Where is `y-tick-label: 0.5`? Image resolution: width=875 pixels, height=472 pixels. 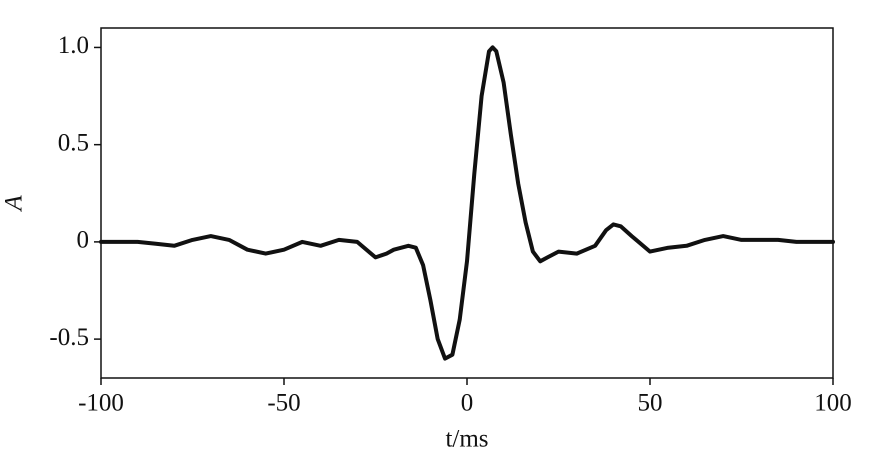 y-tick-label: 0.5 is located at coordinates (73, 142).